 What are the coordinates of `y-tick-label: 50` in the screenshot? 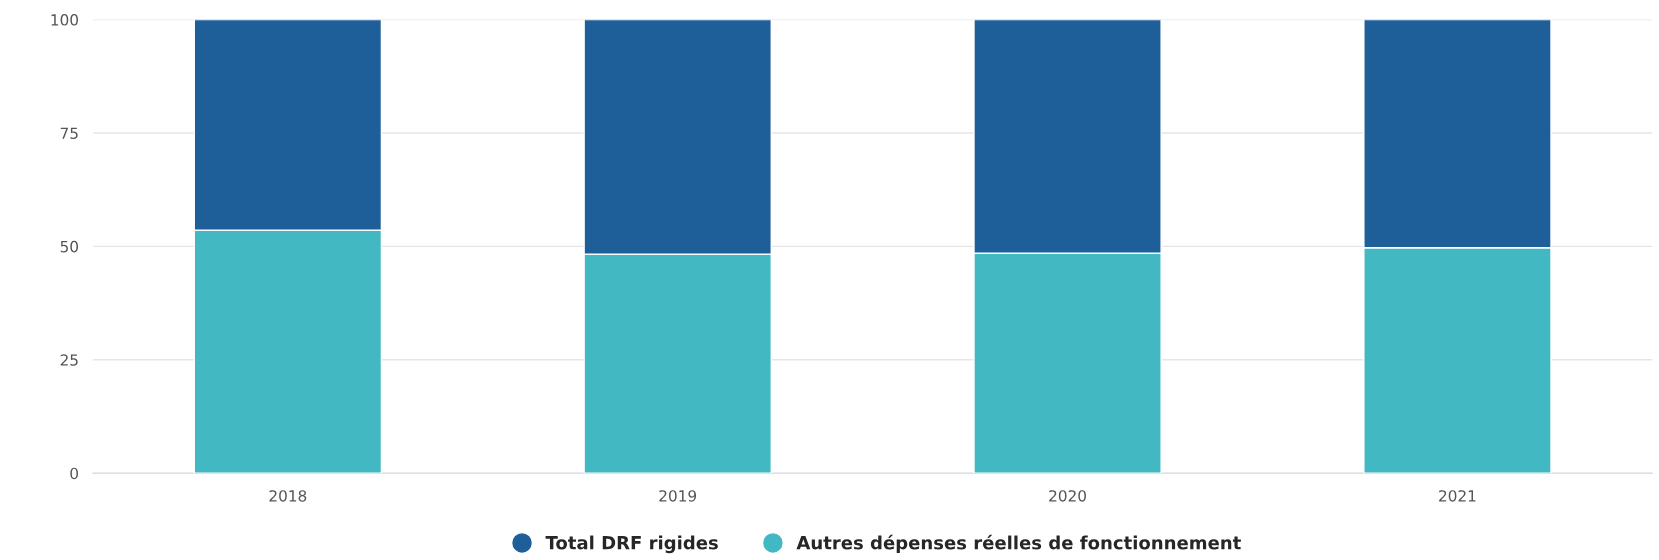 It's located at (69, 246).